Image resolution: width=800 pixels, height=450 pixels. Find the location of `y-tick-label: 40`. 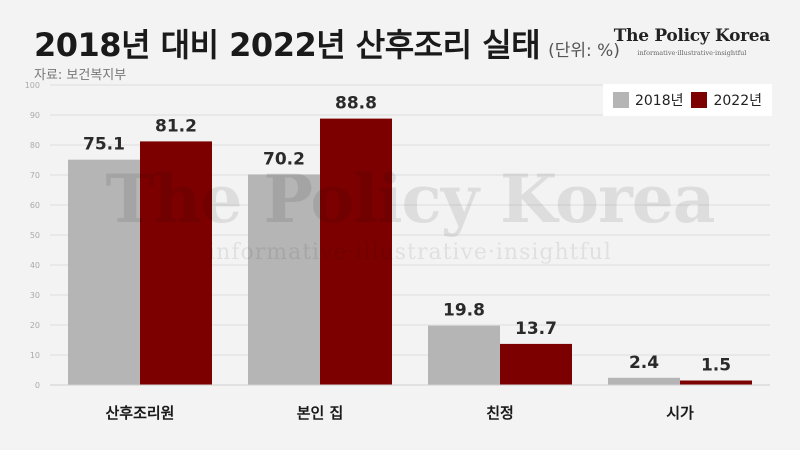

y-tick-label: 40 is located at coordinates (35, 265).